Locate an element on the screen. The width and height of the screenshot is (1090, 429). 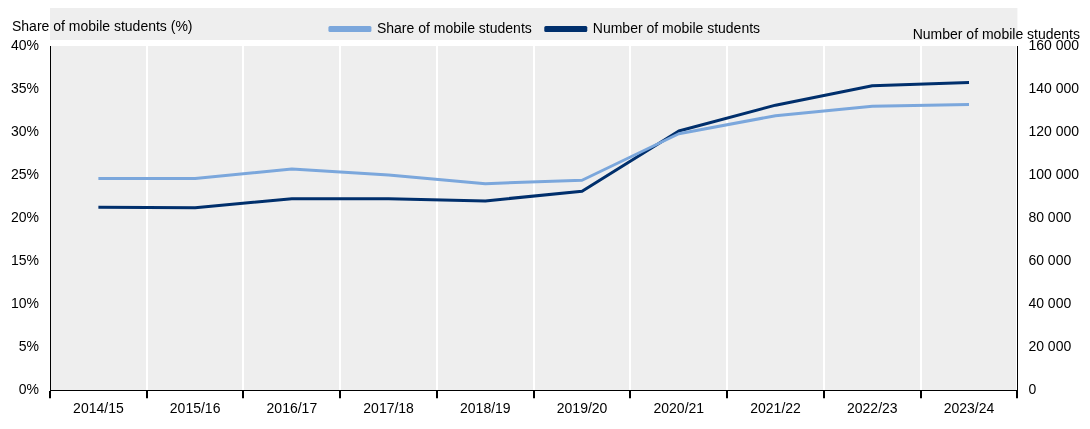
y2-tick-label: 100 000 is located at coordinates (1054, 173).